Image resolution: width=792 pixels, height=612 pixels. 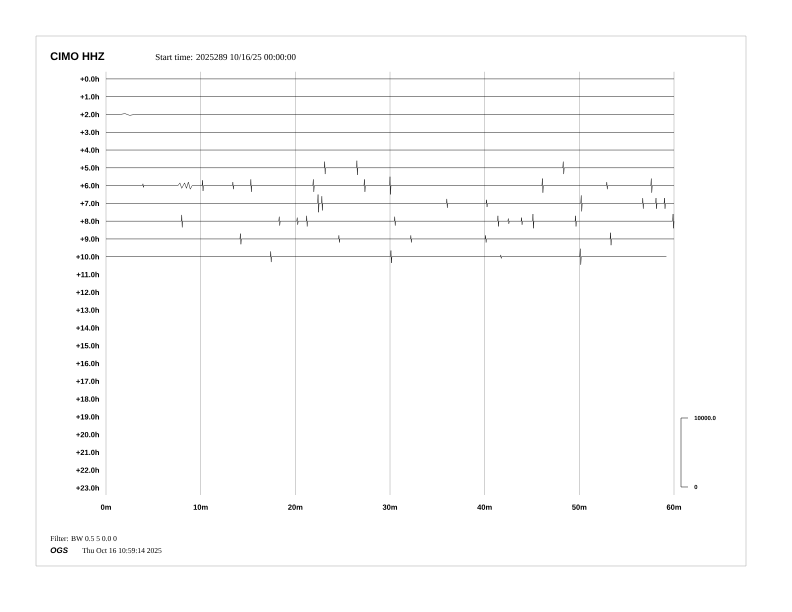 I want to click on chart-title: CIMO HHZ, so click(x=77, y=56).